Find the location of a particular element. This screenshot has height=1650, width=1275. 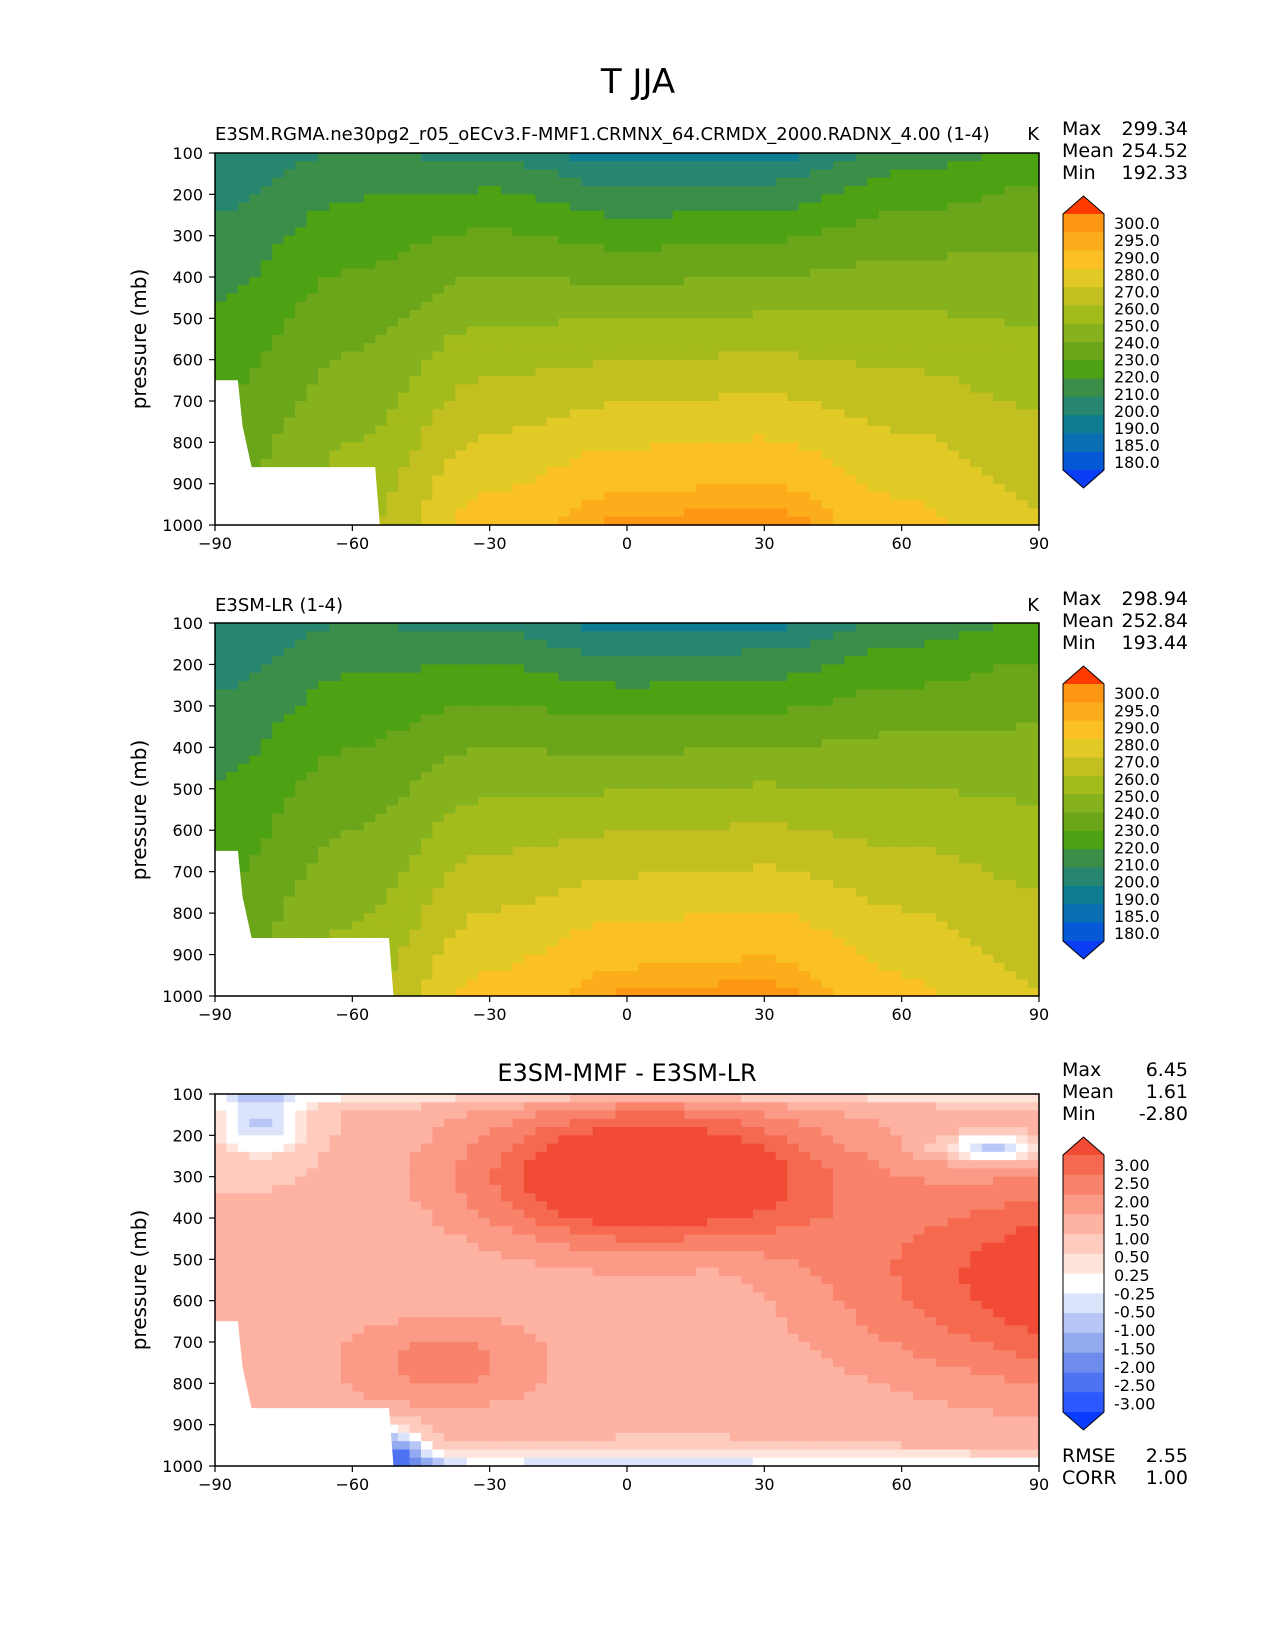

stat-min-value: 192.33 is located at coordinates (1155, 173).